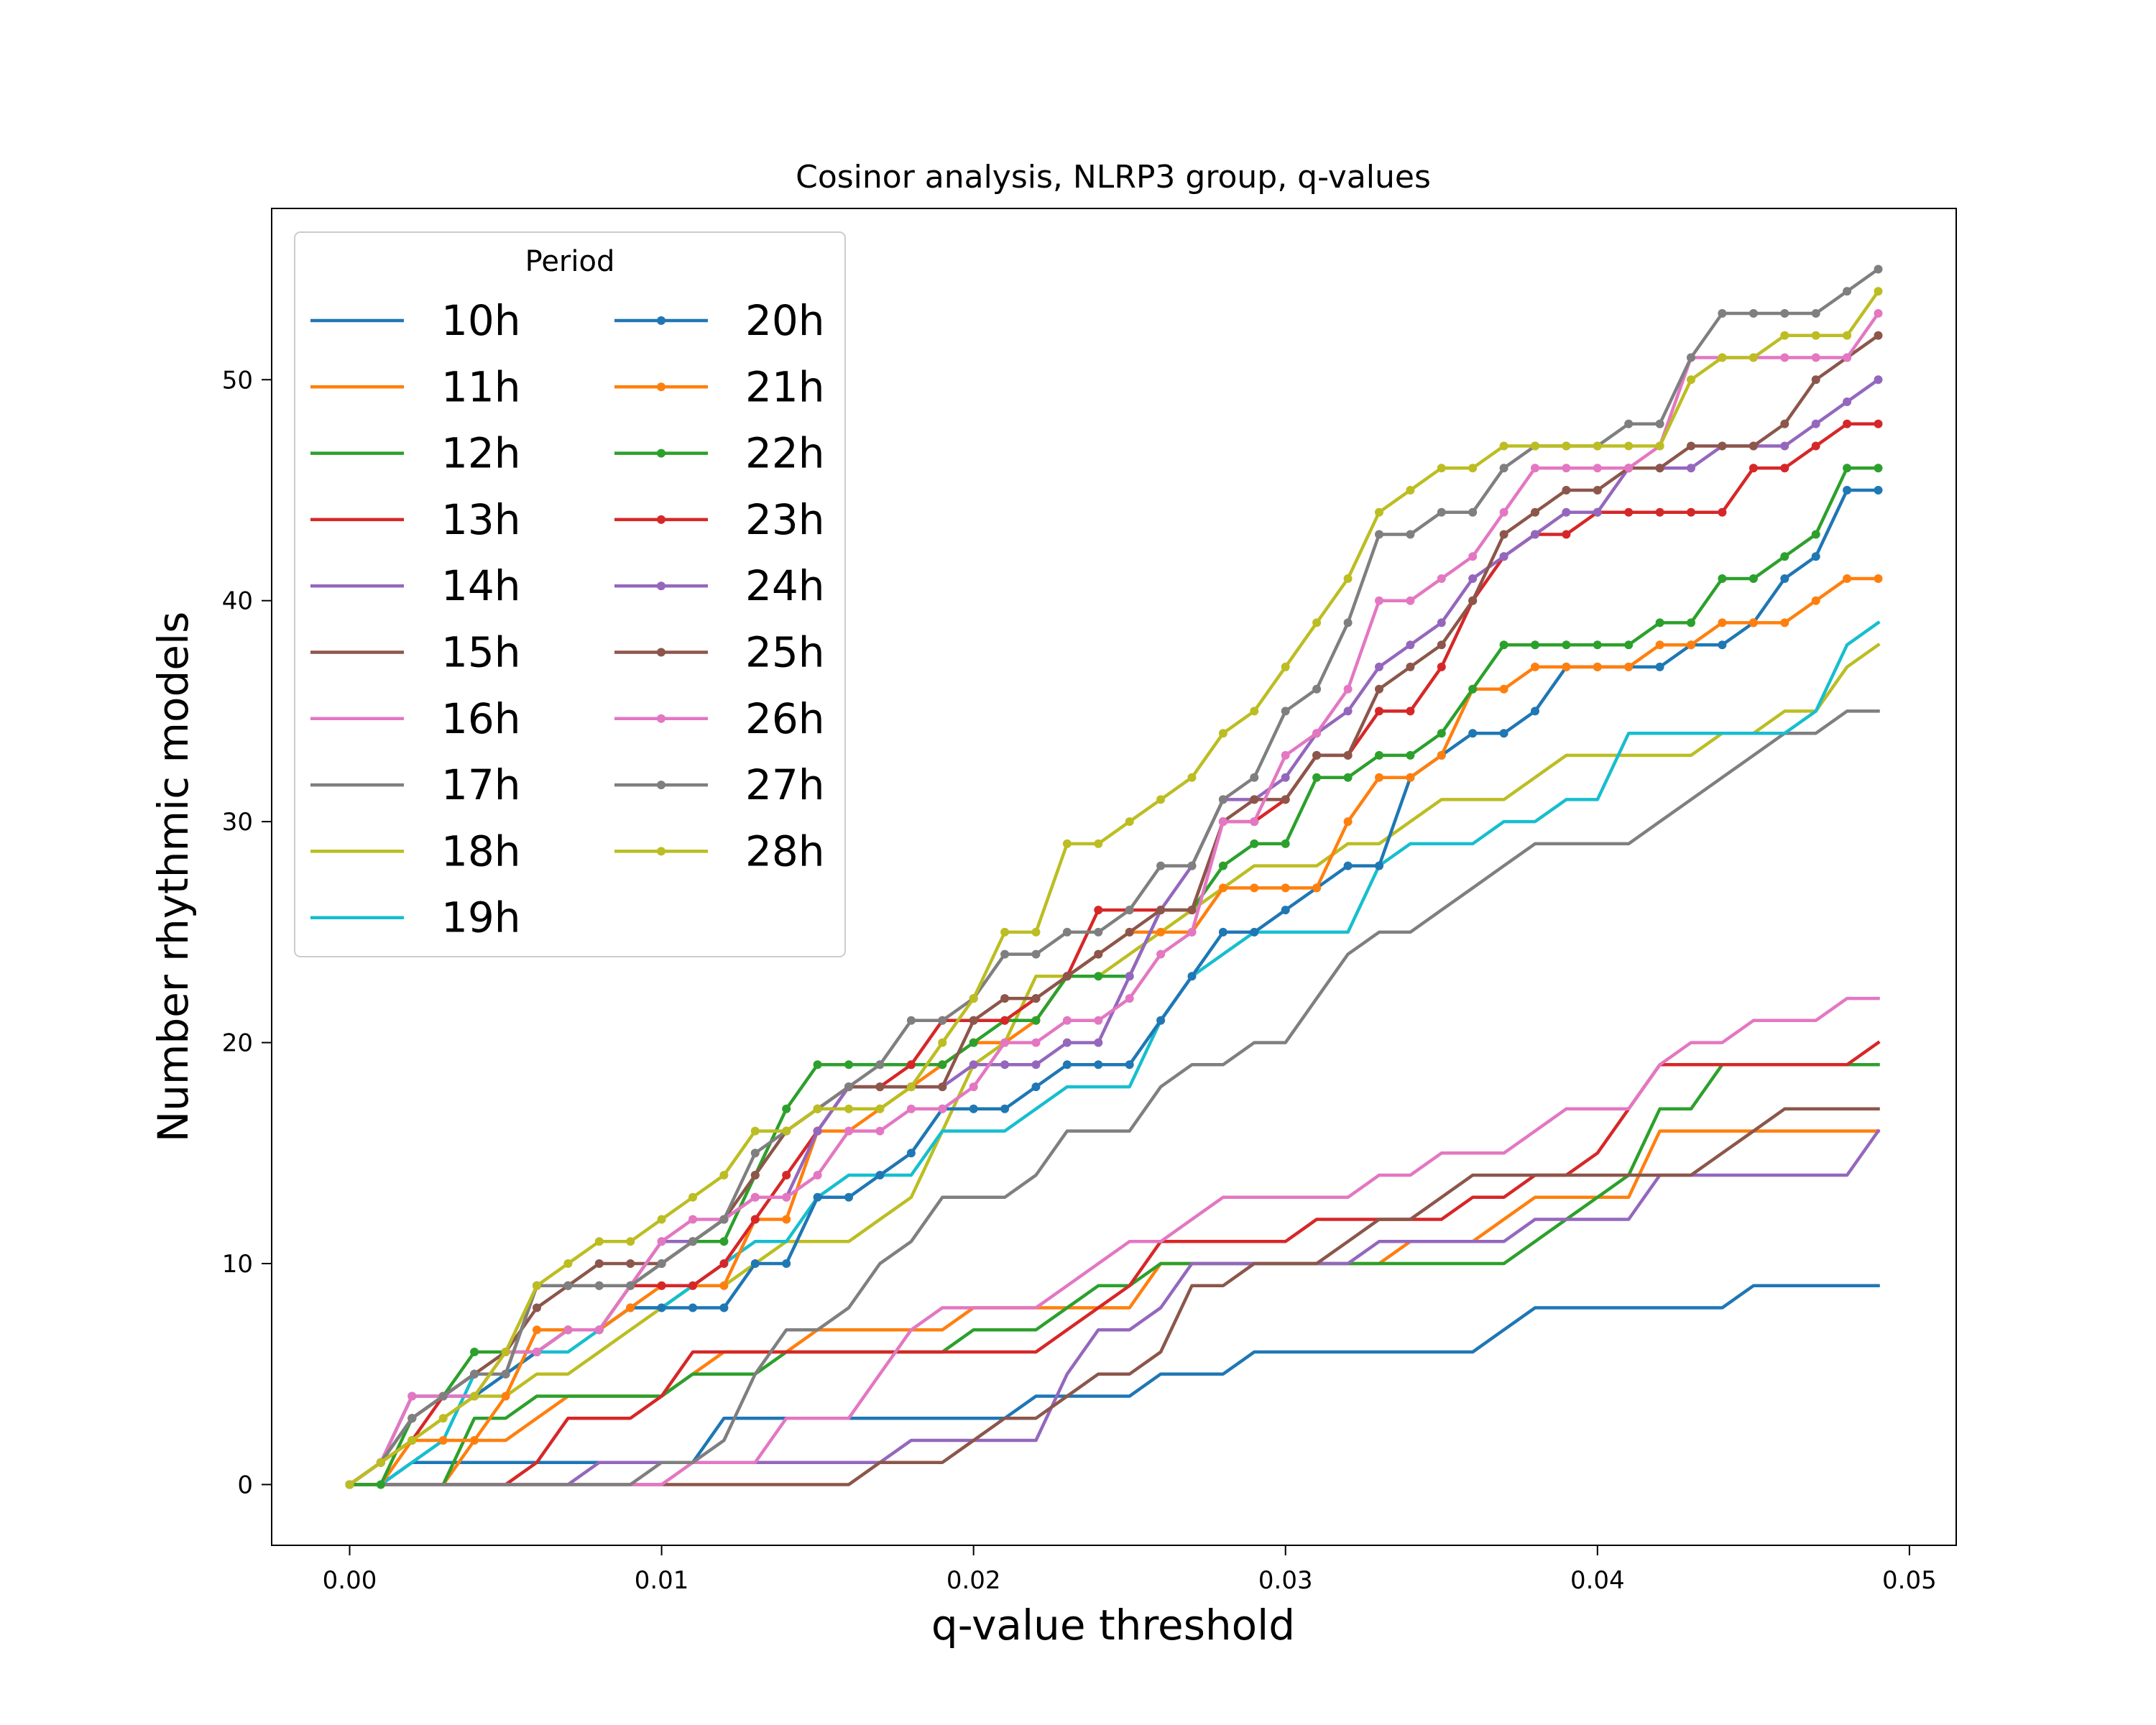 The image size is (2156, 1725). Describe the element at coordinates (415, 386) in the screenshot. I see `legend-item-11h: 11h` at that location.